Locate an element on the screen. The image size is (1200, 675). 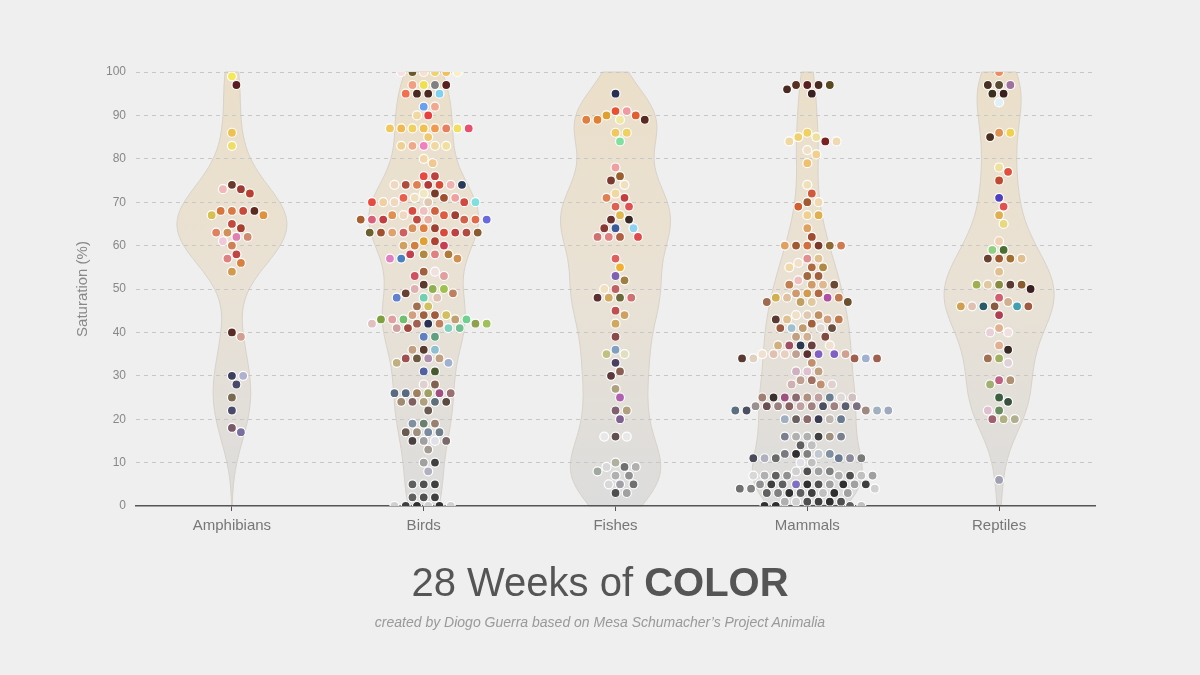
y-tick-label: 40 is located at coordinates (119, 331).